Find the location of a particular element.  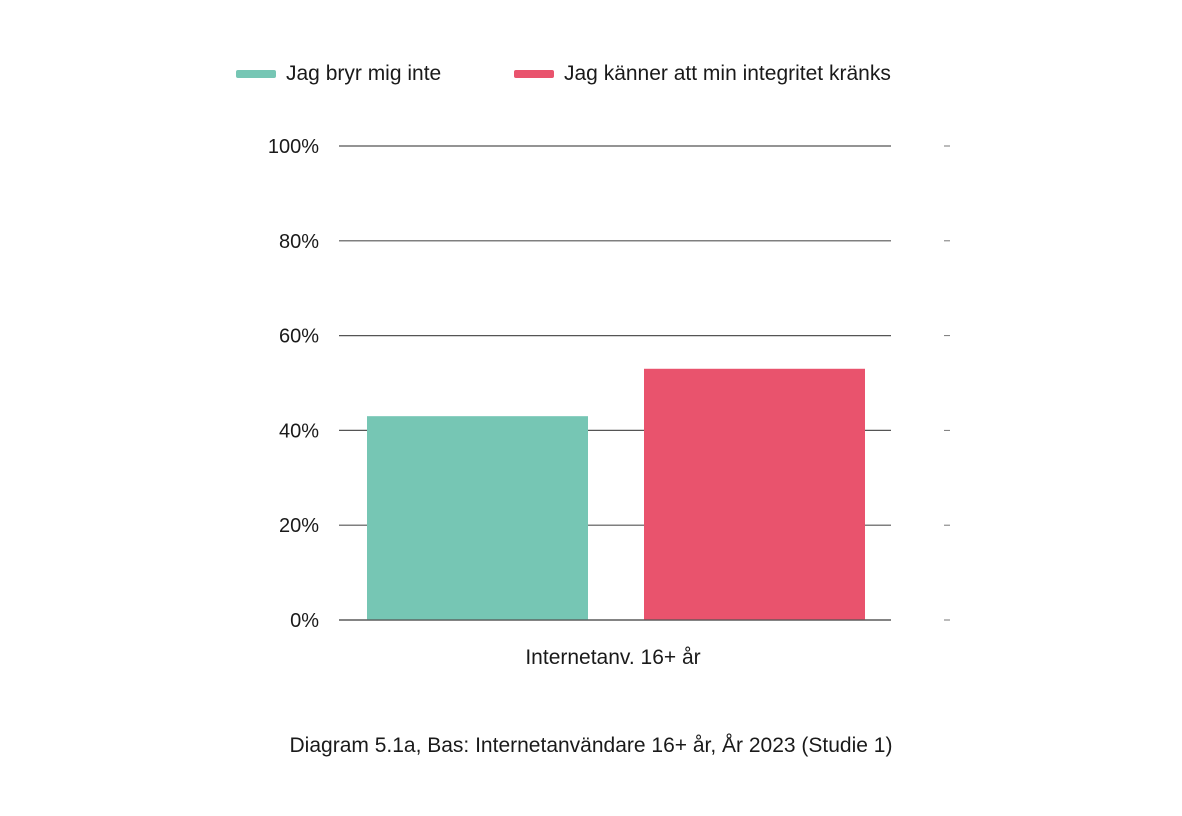

y-tick-label: 60% is located at coordinates (299, 337).